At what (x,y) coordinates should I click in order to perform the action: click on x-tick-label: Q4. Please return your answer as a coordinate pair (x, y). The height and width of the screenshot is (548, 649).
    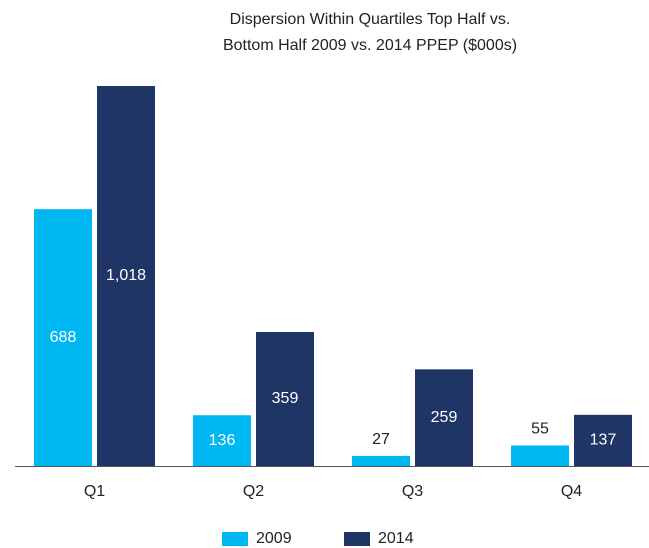
    Looking at the image, I should click on (571, 491).